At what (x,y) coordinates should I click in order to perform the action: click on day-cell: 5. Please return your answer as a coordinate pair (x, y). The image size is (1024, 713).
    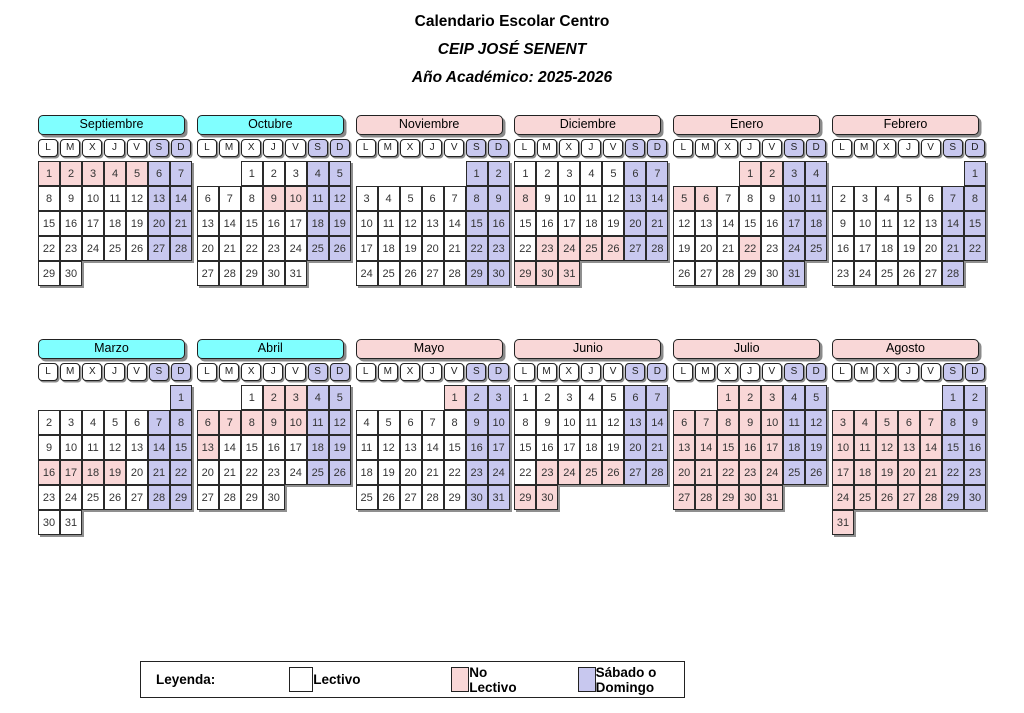
    Looking at the image, I should click on (886, 422).